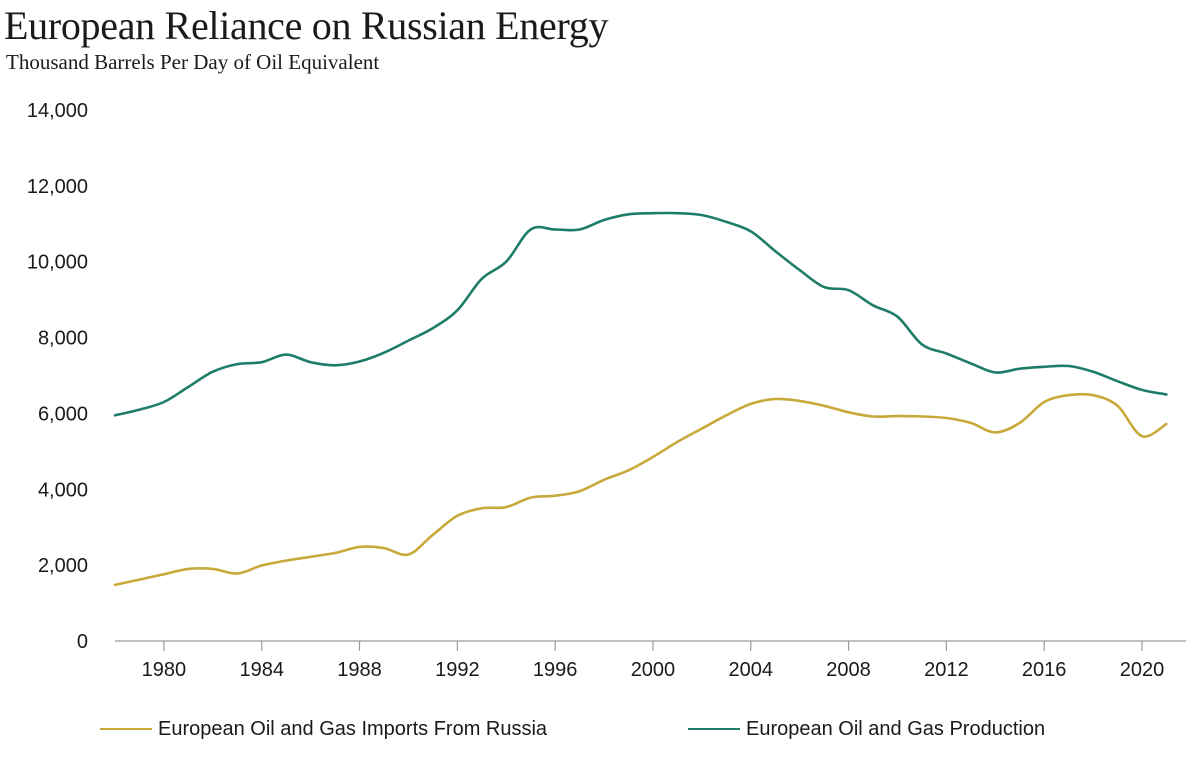 Image resolution: width=1200 pixels, height=765 pixels. Describe the element at coordinates (946, 670) in the screenshot. I see `x-tick-label: 2012` at that location.